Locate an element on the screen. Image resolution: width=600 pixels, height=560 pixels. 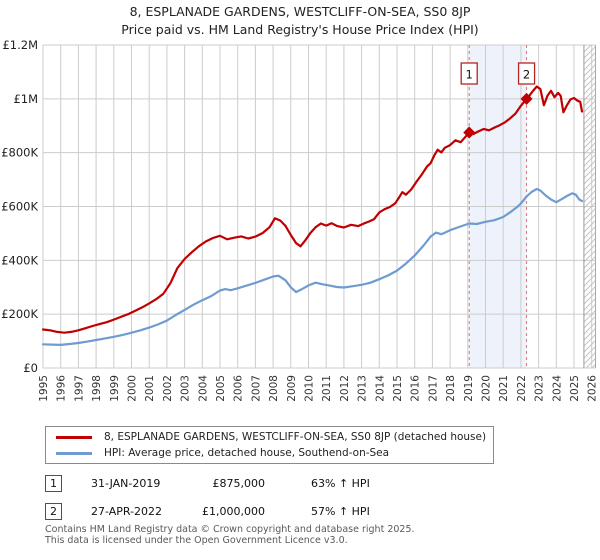
sale-record-1: 1 31-JAN-2019 £875,000 63% ↑ HPI is located at coordinates (305, 485).